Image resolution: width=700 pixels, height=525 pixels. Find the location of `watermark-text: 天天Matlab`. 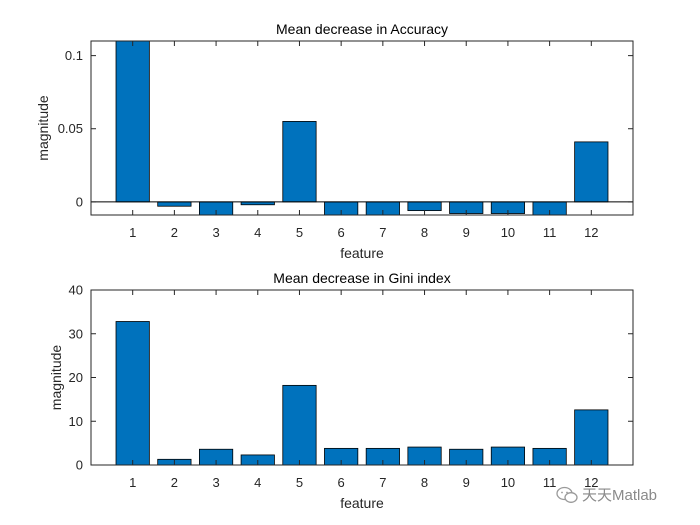

watermark-text: 天天Matlab is located at coordinates (620, 495).